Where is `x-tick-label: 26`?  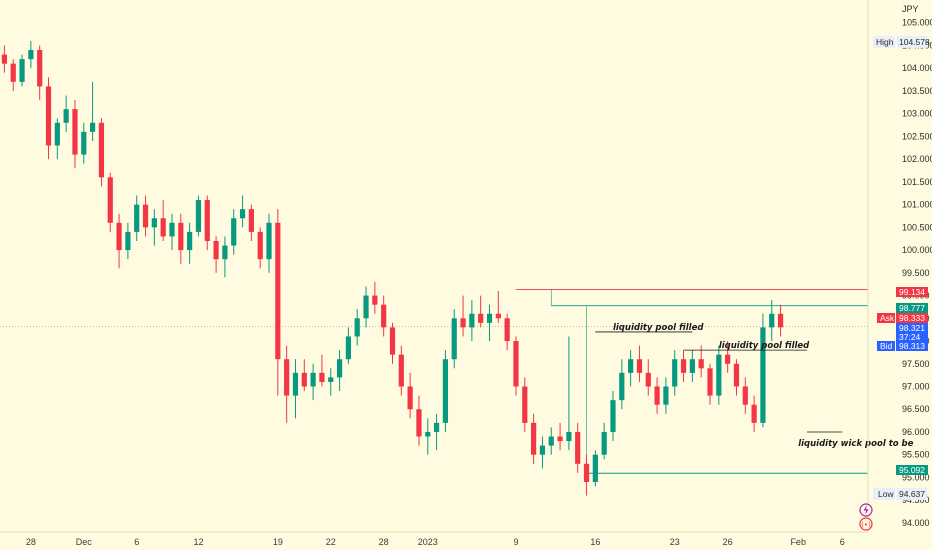
x-tick-label: 26 is located at coordinates (728, 542).